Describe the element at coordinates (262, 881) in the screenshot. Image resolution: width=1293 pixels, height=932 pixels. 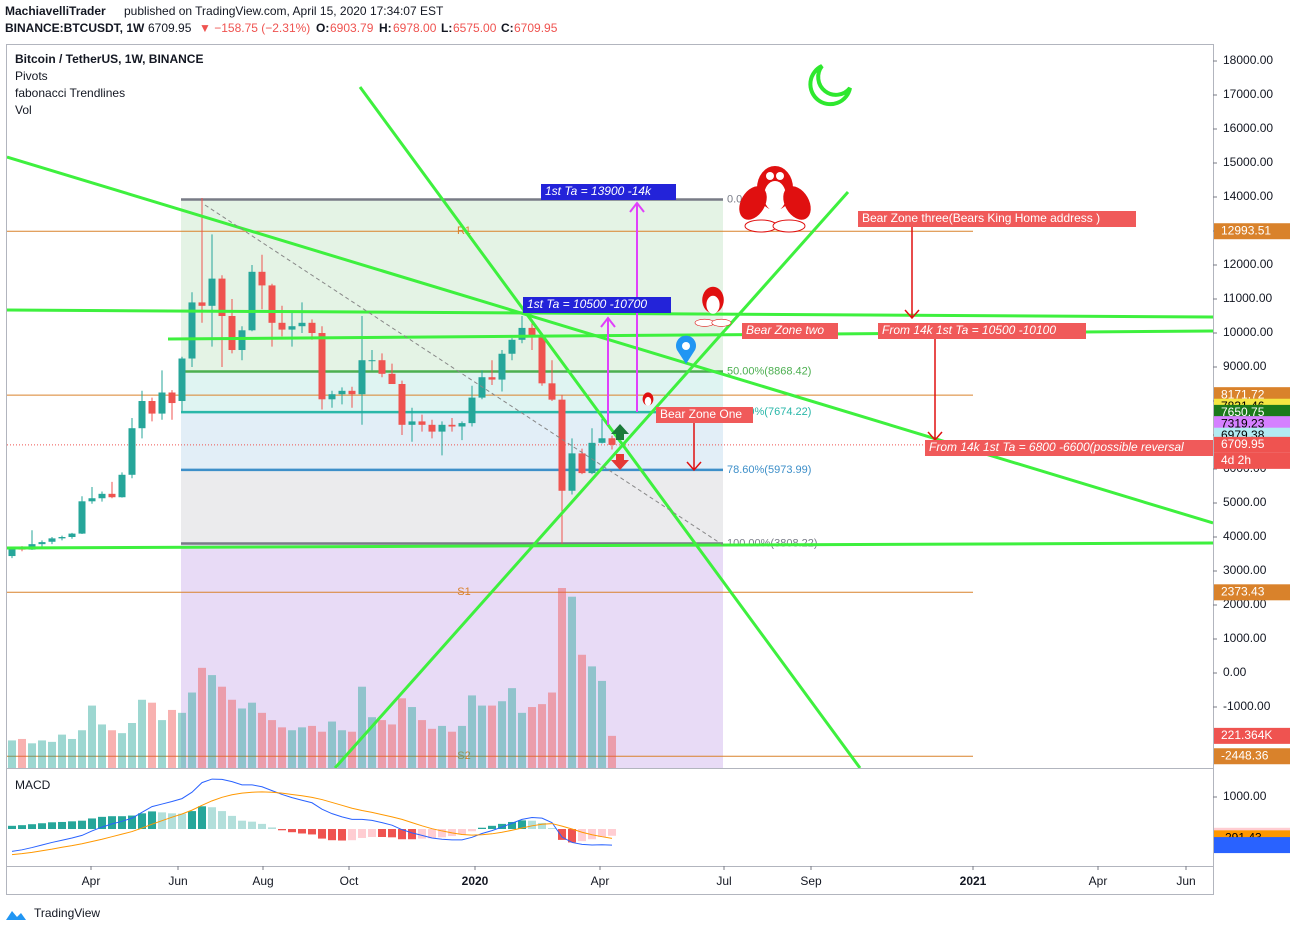
I see `x-tick-label: Aug` at that location.